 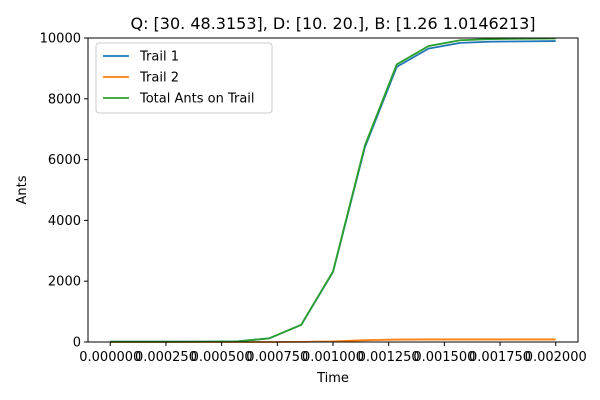 I want to click on x-tick-label: 0.000500, so click(x=222, y=357).